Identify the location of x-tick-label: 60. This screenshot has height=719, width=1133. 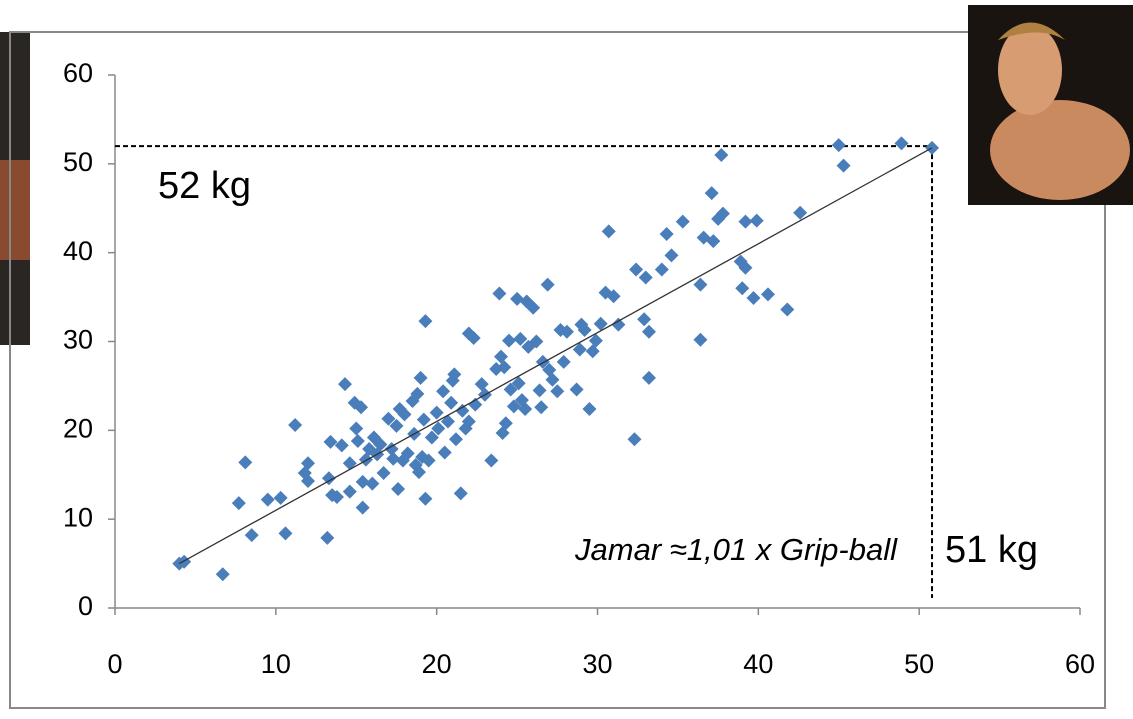
(1080, 664).